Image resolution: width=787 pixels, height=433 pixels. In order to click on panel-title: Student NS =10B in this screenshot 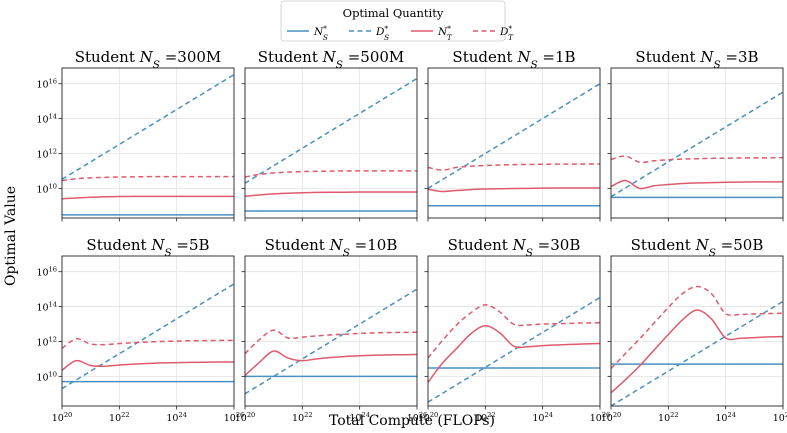, I will do `click(331, 247)`.